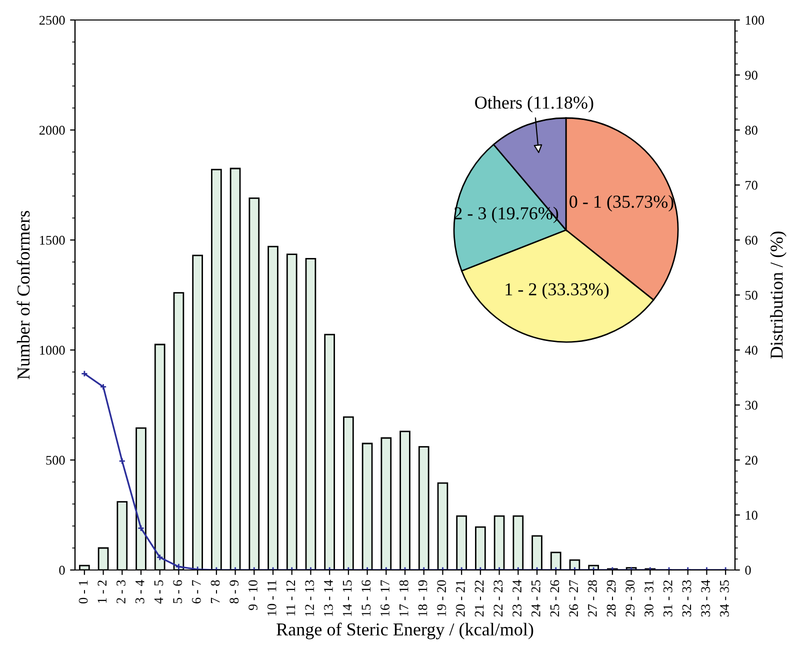 This screenshot has width=791, height=653. What do you see at coordinates (423, 598) in the screenshot?
I see `x-tick-label: 18 - 19` at bounding box center [423, 598].